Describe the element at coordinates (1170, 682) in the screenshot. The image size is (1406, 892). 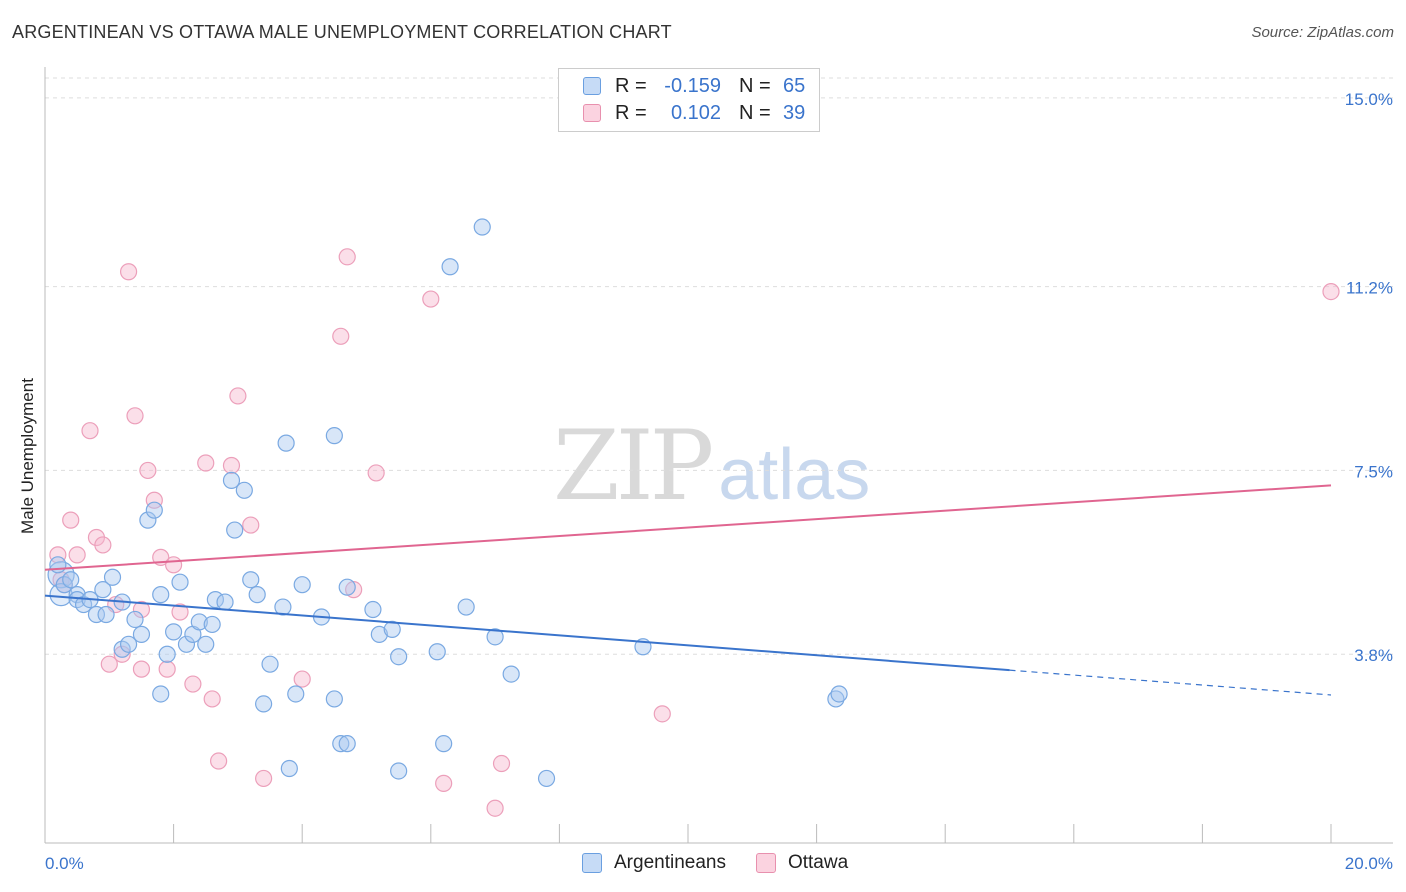
I see `argentinean-trend-extension` at that location.